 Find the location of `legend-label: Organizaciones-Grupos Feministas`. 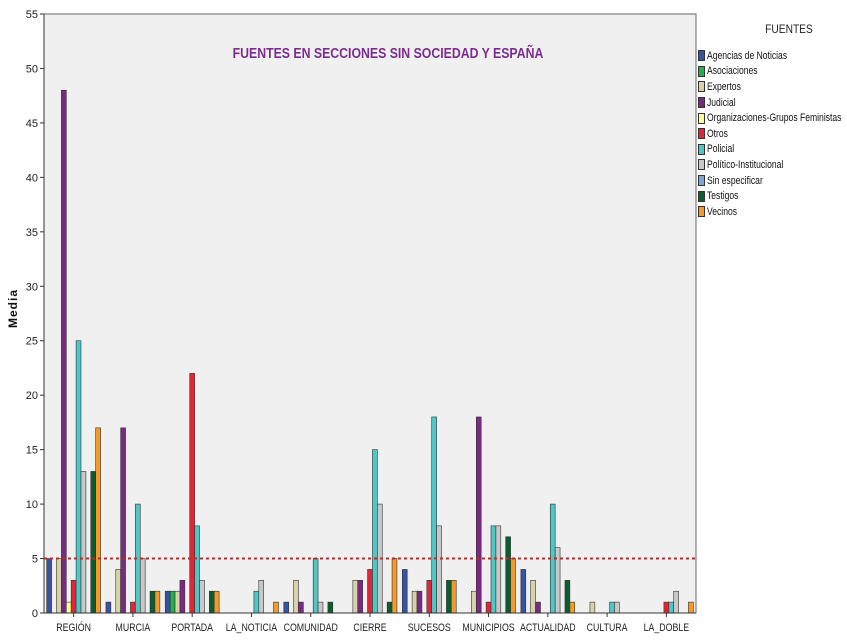

legend-label: Organizaciones-Grupos Feministas is located at coordinates (774, 118).